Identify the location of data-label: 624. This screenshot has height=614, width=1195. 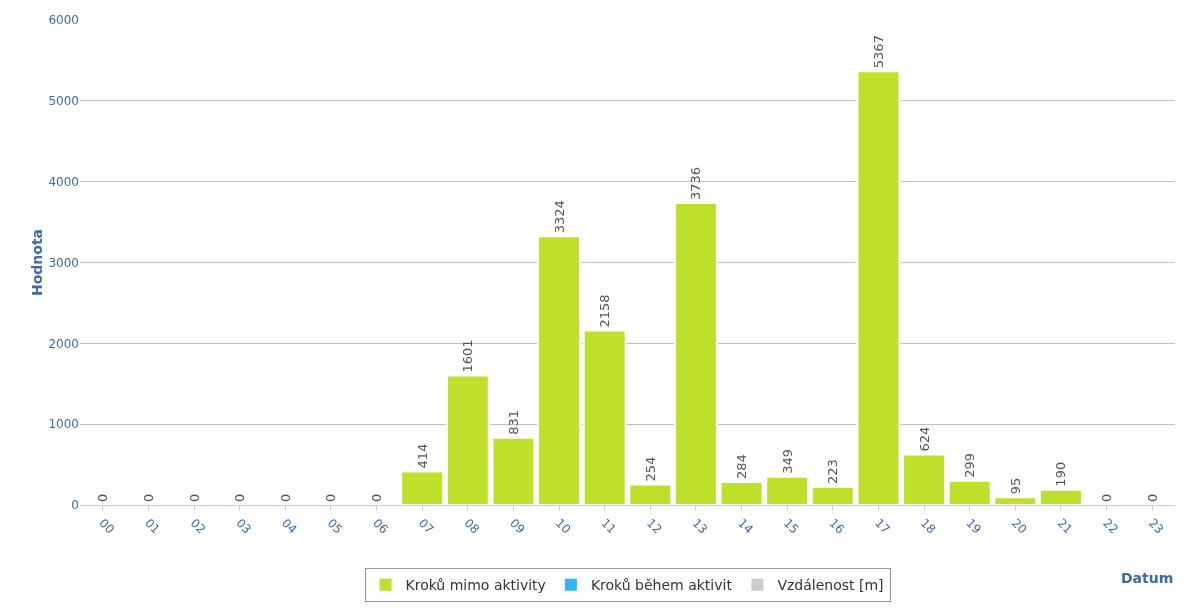
(924, 439).